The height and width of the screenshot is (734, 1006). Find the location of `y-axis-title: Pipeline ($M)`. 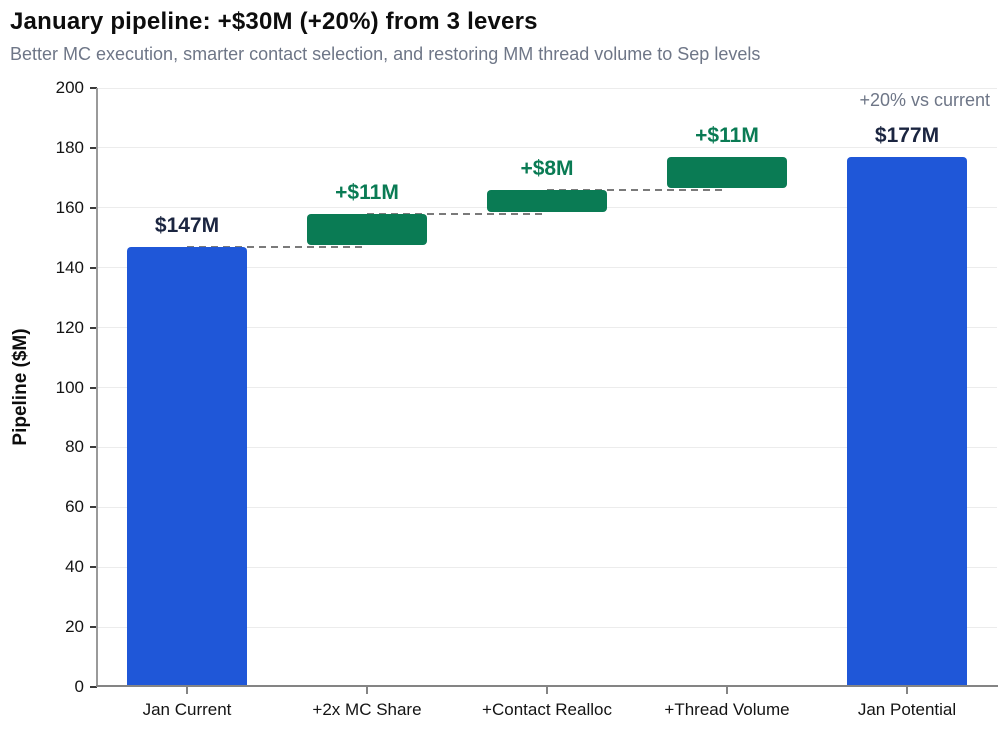

y-axis-title: Pipeline ($M) is located at coordinates (20, 387).